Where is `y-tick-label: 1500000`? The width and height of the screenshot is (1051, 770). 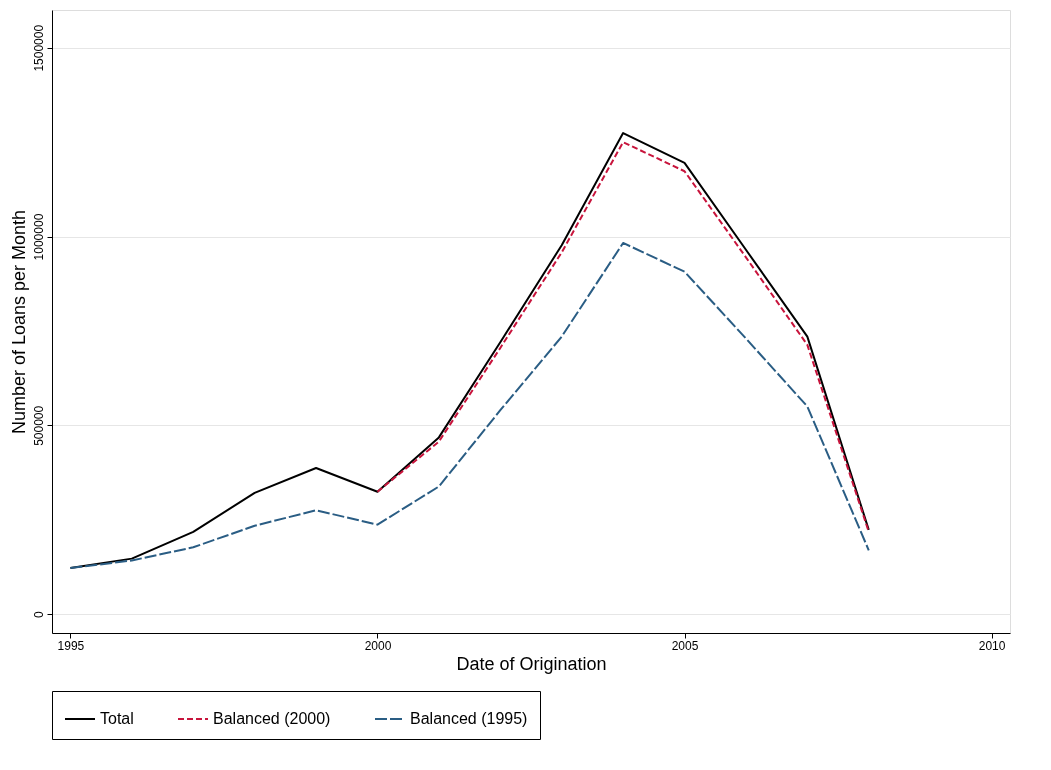
y-tick-label: 1500000 is located at coordinates (38, 48).